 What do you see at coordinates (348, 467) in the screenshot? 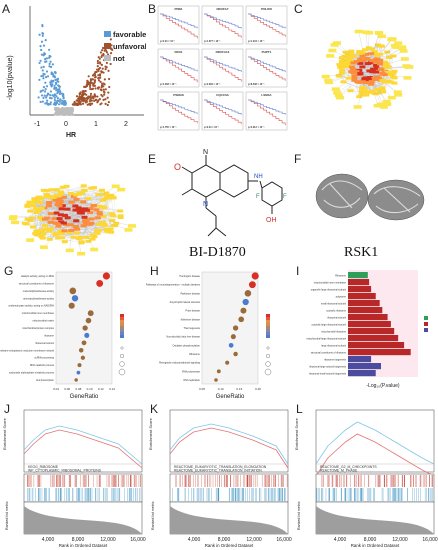
I see `gsea-legend: REACTOME_G2_M_CHECKPOINTS` at bounding box center [348, 467].